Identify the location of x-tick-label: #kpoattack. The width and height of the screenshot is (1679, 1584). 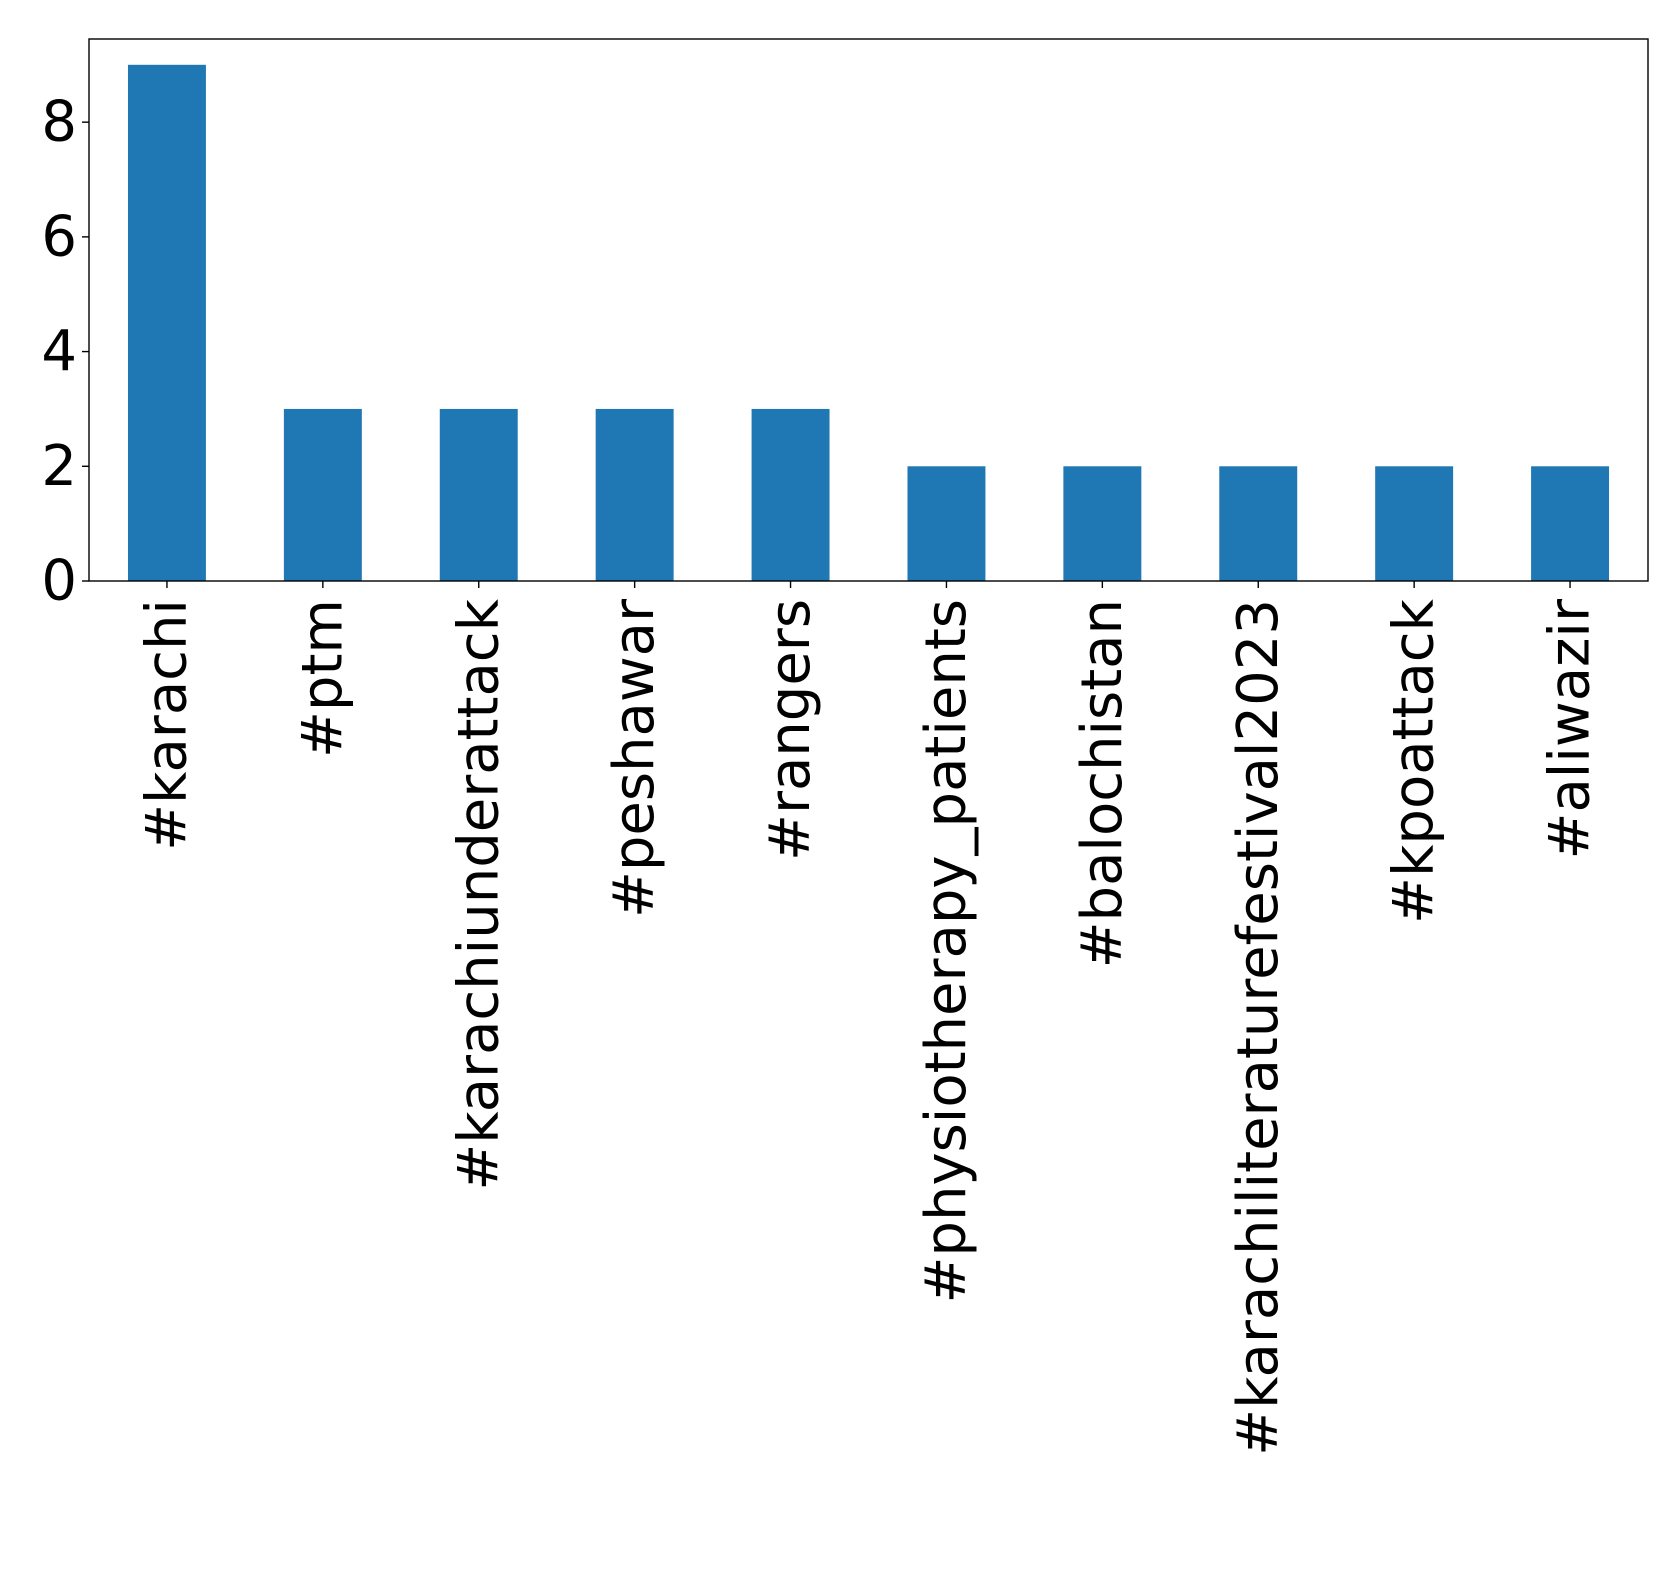
(1414, 760).